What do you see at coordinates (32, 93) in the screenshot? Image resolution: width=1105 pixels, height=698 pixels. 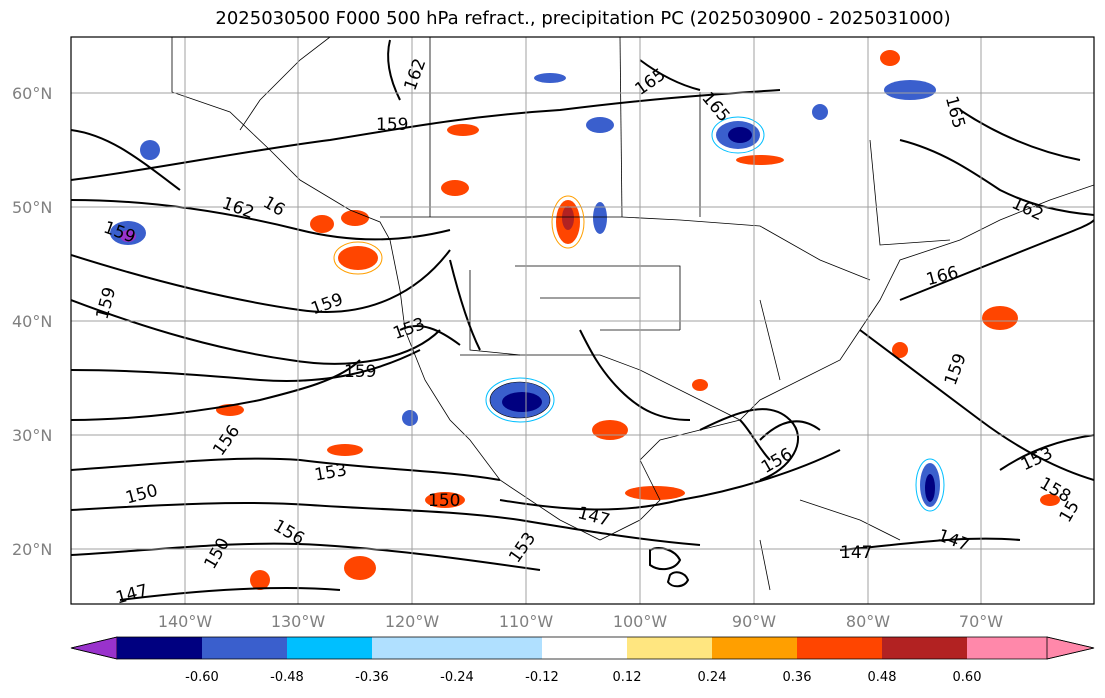 I see `lat-label: 60°N` at bounding box center [32, 93].